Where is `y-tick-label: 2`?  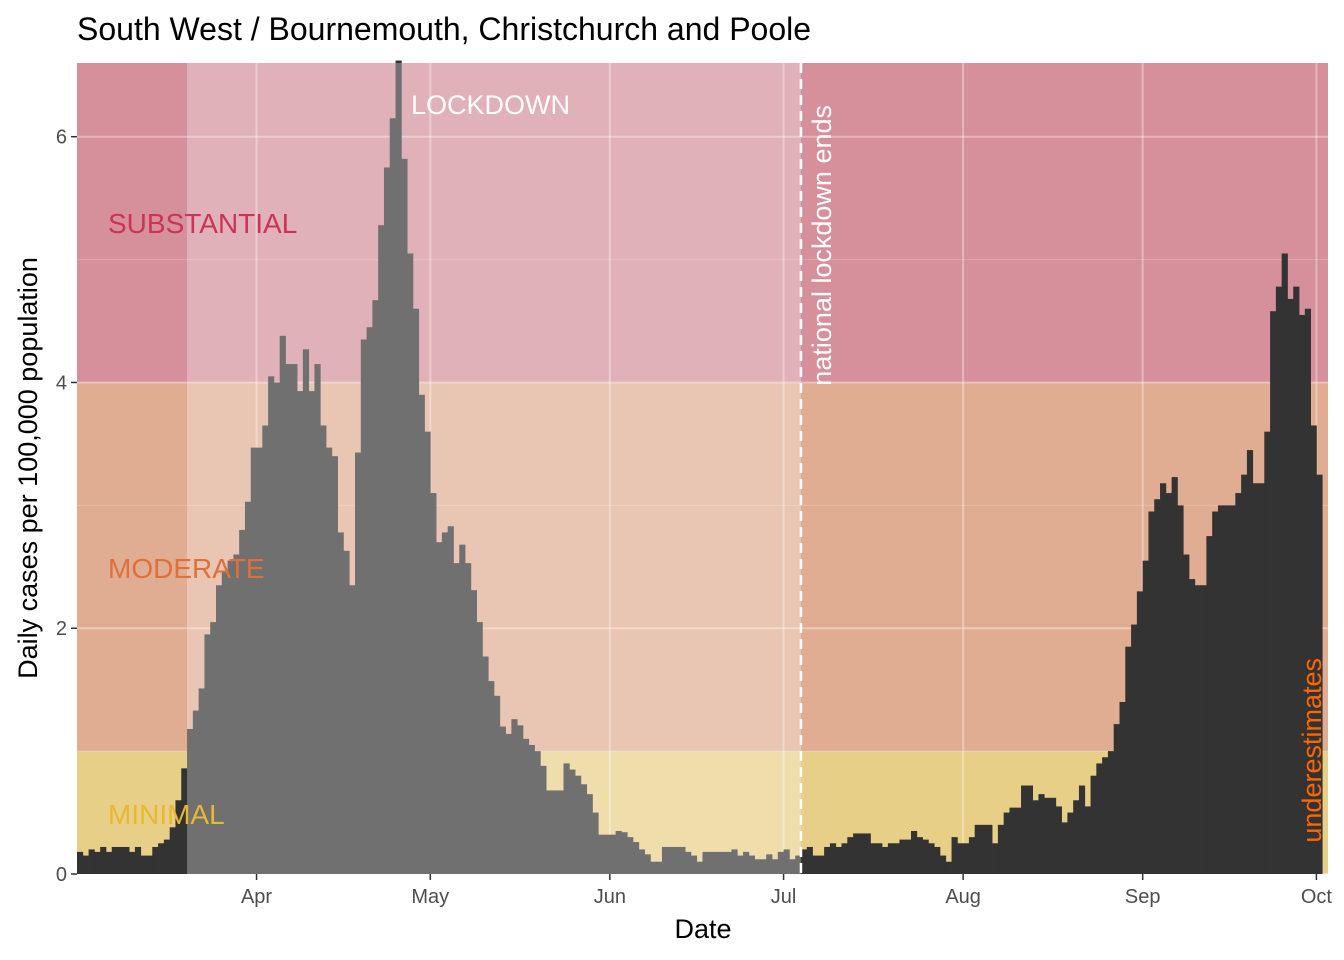 y-tick-label: 2 is located at coordinates (61, 629).